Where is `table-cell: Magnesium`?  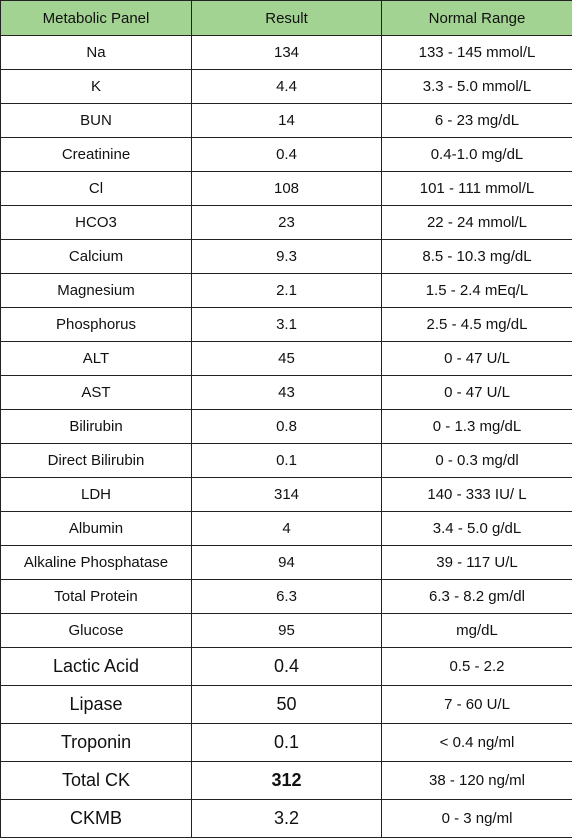 table-cell: Magnesium is located at coordinates (96, 291).